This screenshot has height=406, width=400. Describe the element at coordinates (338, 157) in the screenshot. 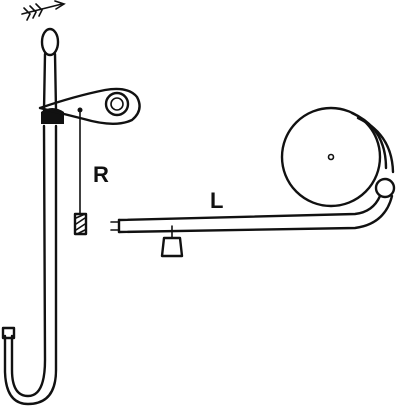

I see `large-wheel` at that location.